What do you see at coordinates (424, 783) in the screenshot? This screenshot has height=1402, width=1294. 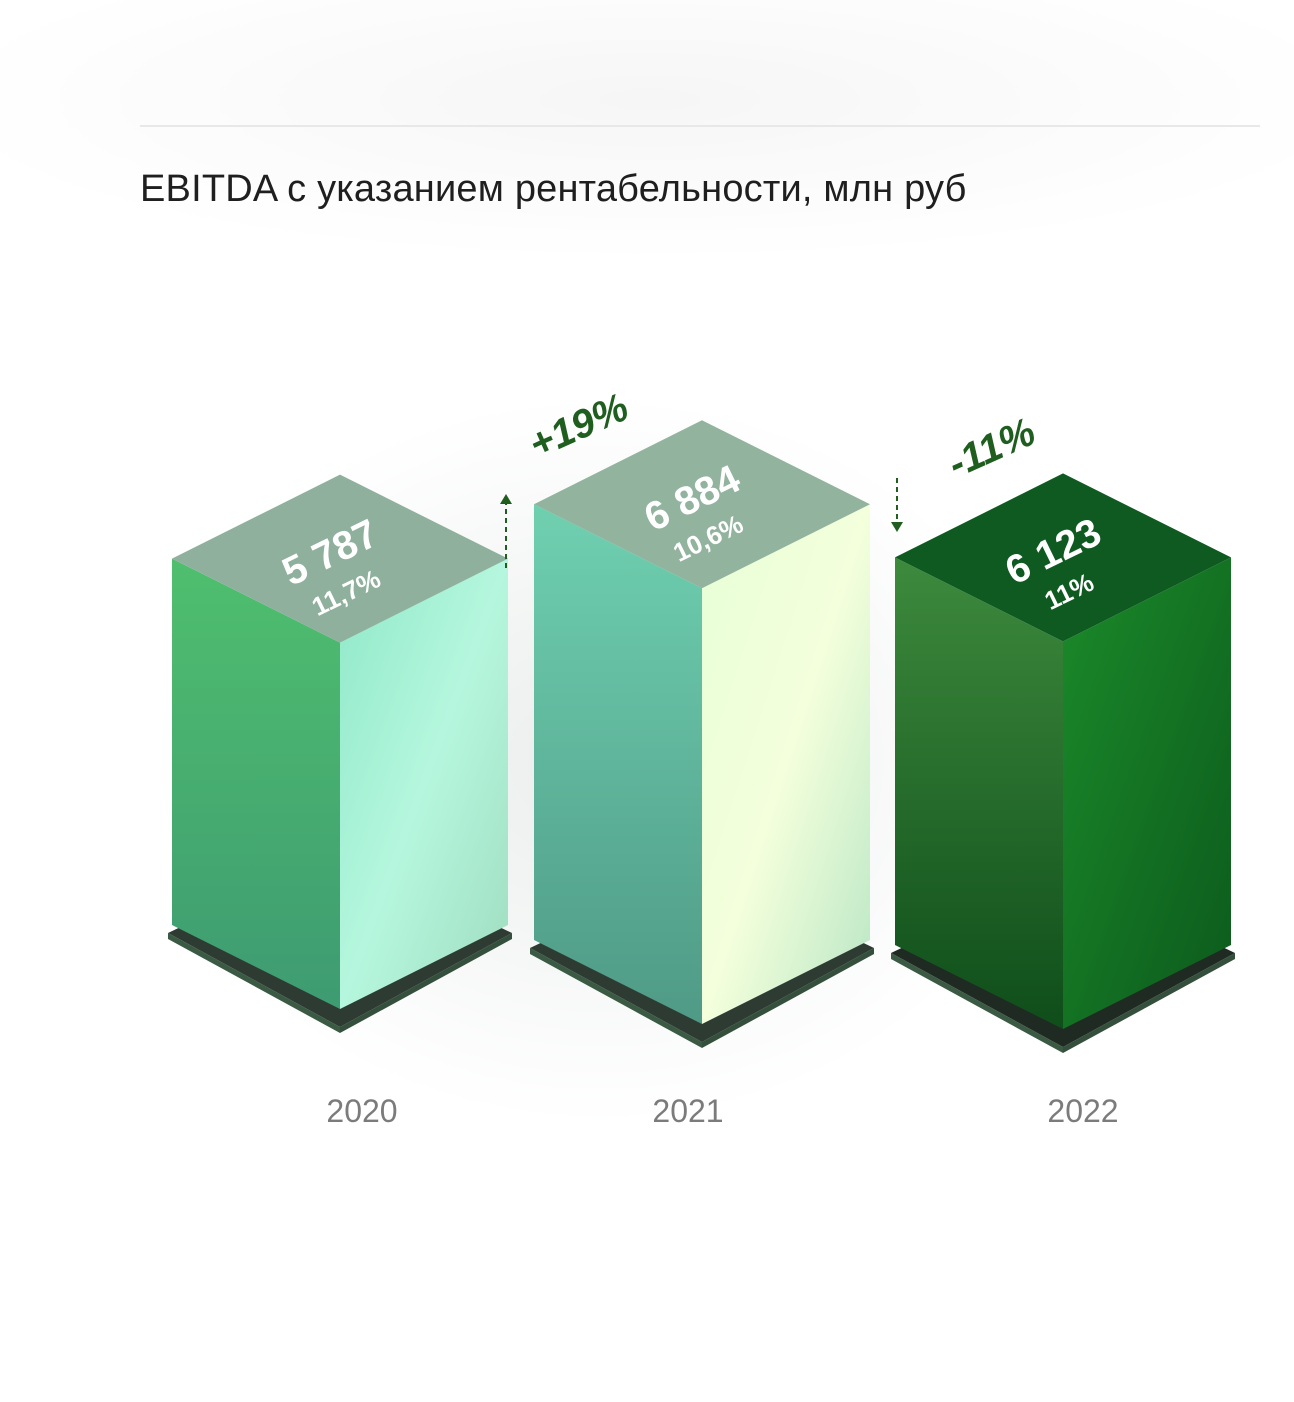 I see `bar-right-face-2020` at bounding box center [424, 783].